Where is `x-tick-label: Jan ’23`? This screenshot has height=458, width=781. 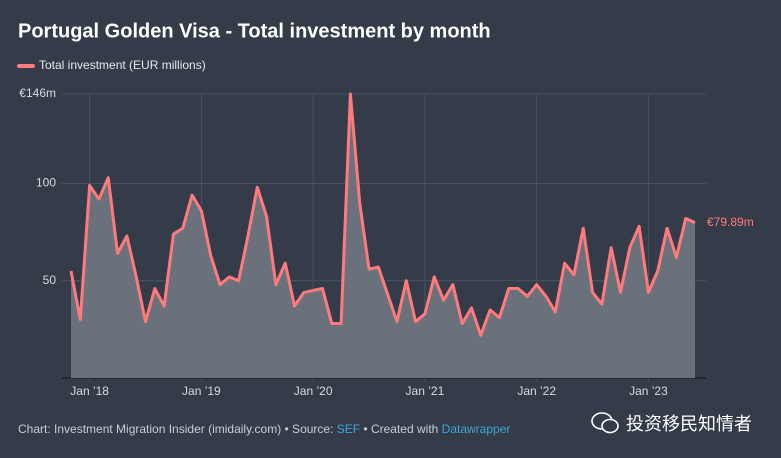 x-tick-label: Jan ’23 is located at coordinates (648, 391).